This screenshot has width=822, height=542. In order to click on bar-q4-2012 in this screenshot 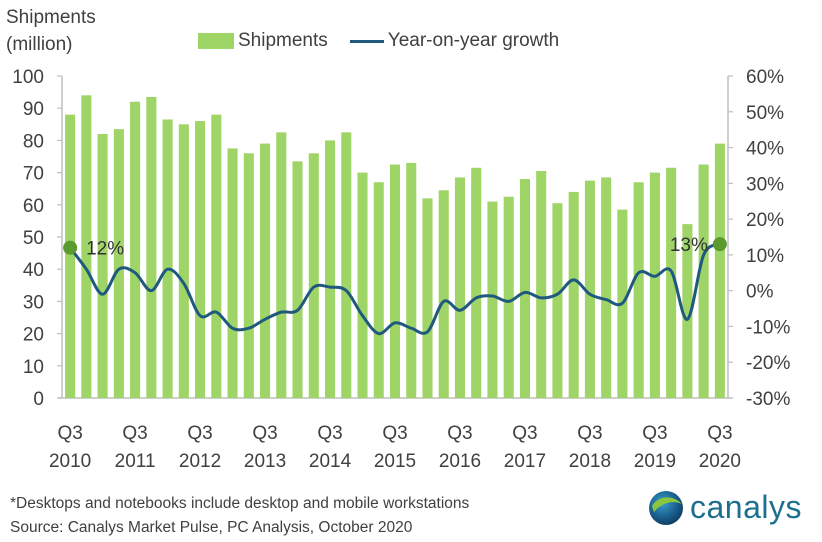, I will do `click(216, 256)`.